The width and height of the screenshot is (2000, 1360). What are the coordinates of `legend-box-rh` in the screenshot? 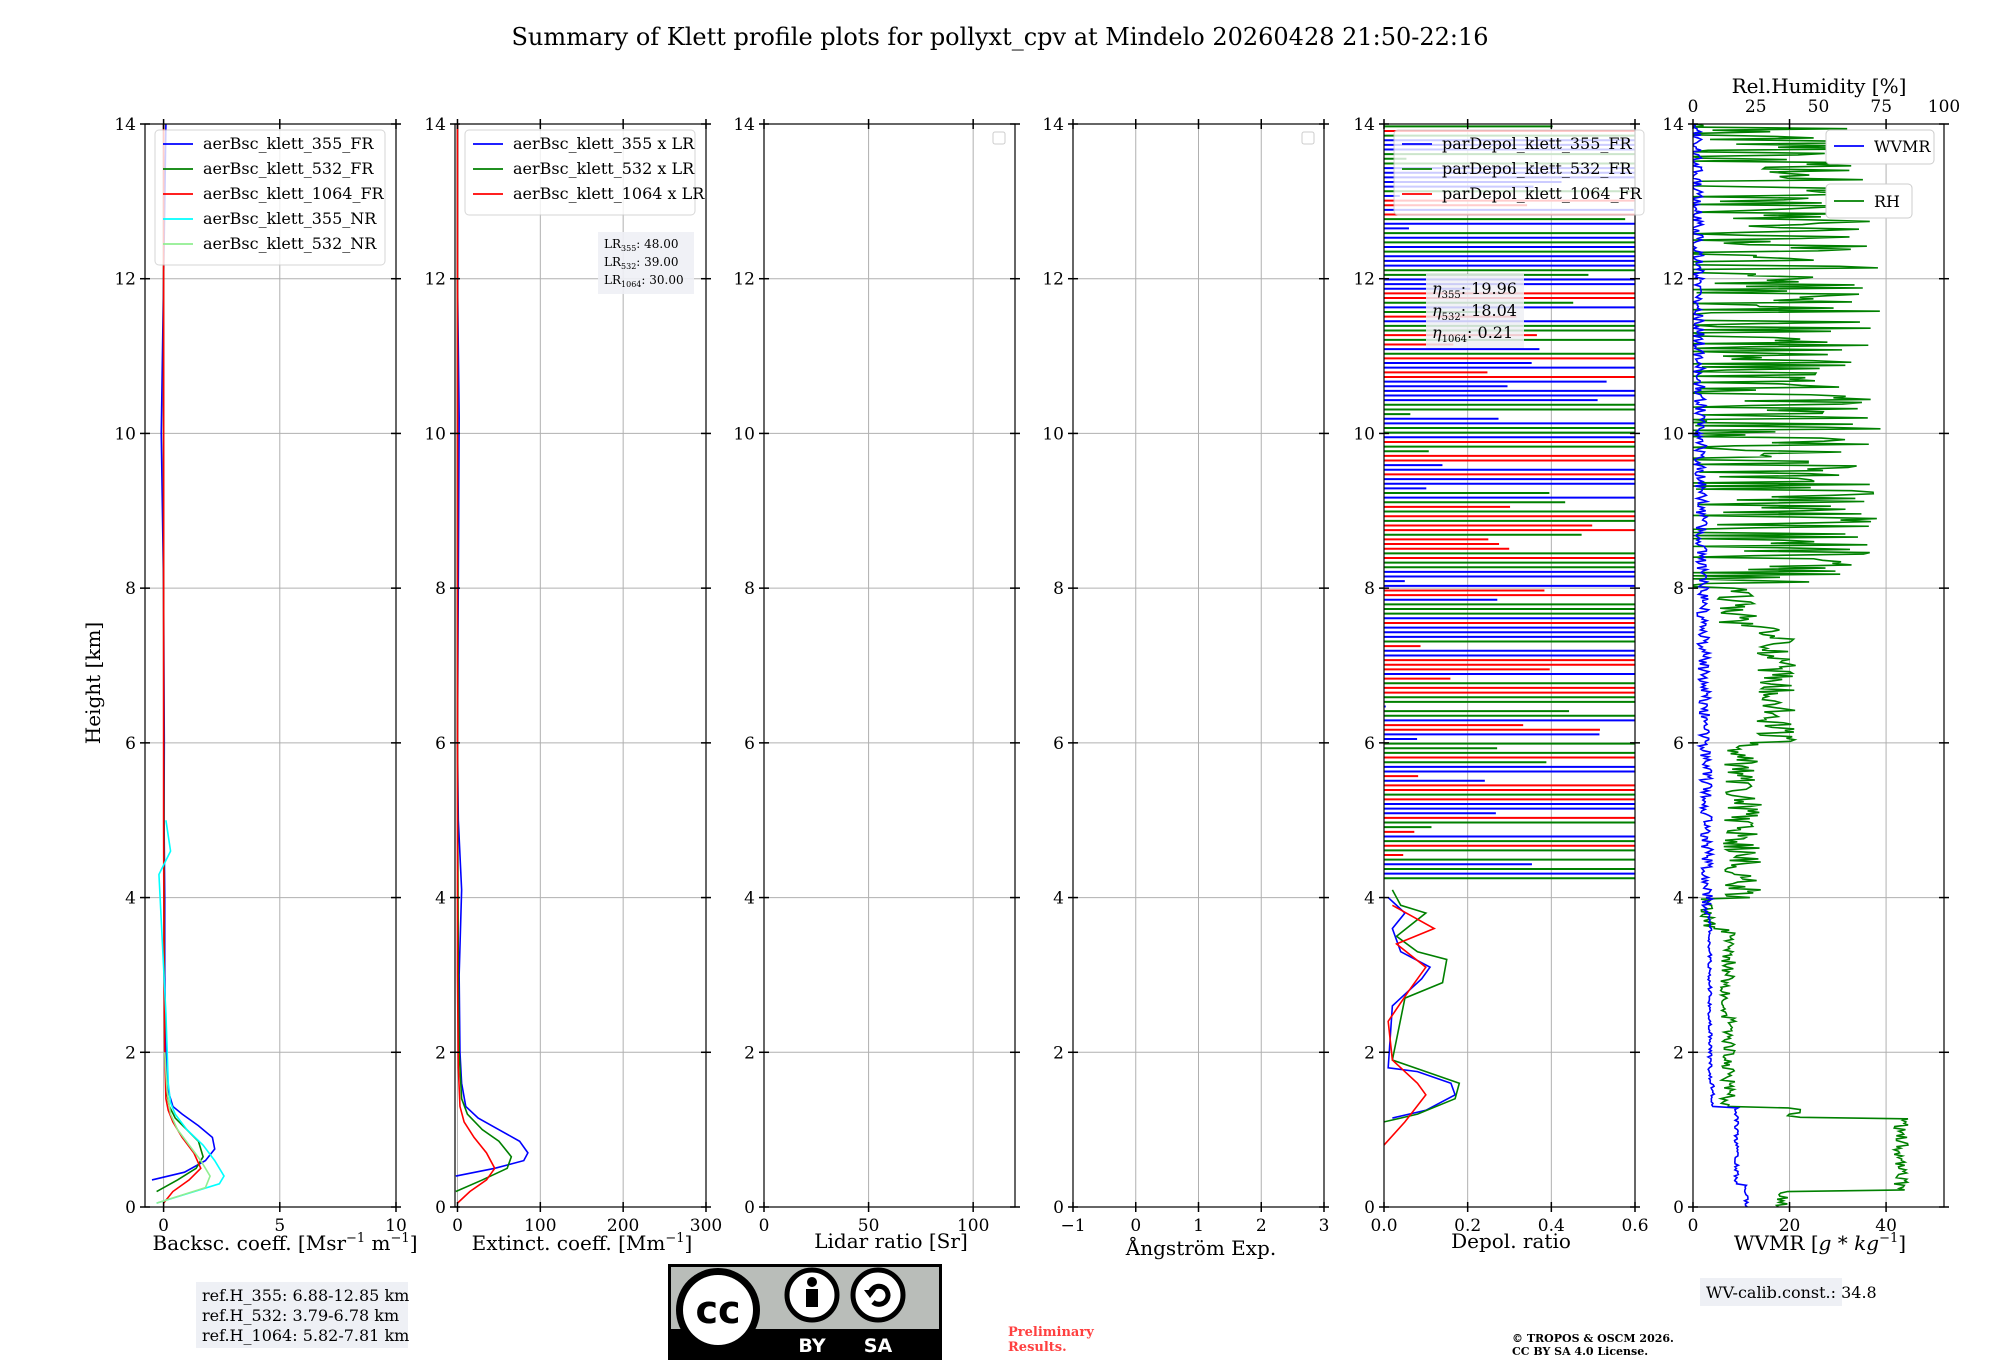 It's located at (1869, 201).